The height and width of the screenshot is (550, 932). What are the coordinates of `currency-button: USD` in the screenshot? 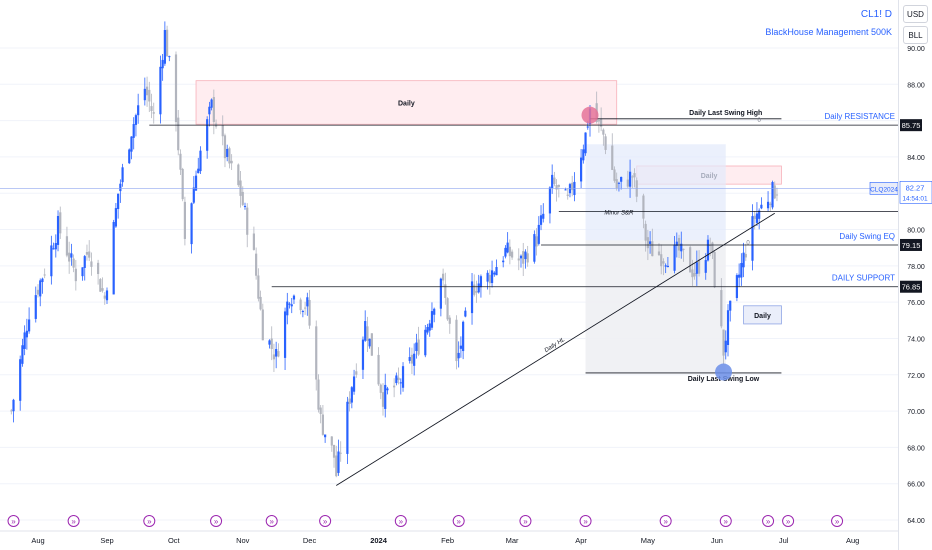 It's located at (915, 14).